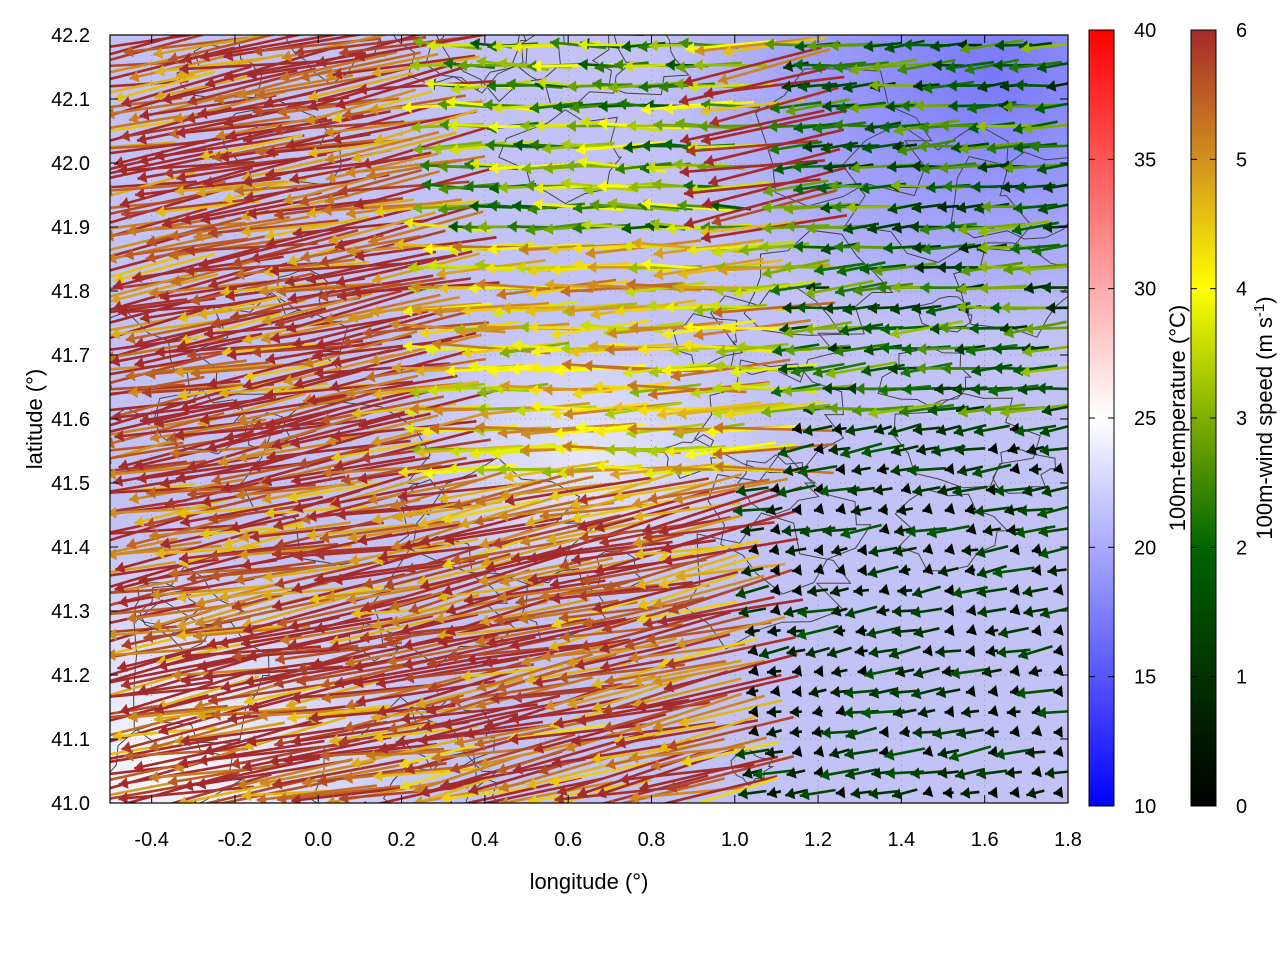 Image resolution: width=1280 pixels, height=960 pixels. What do you see at coordinates (1241, 678) in the screenshot?
I see `colorbar-tick-label: 1` at bounding box center [1241, 678].